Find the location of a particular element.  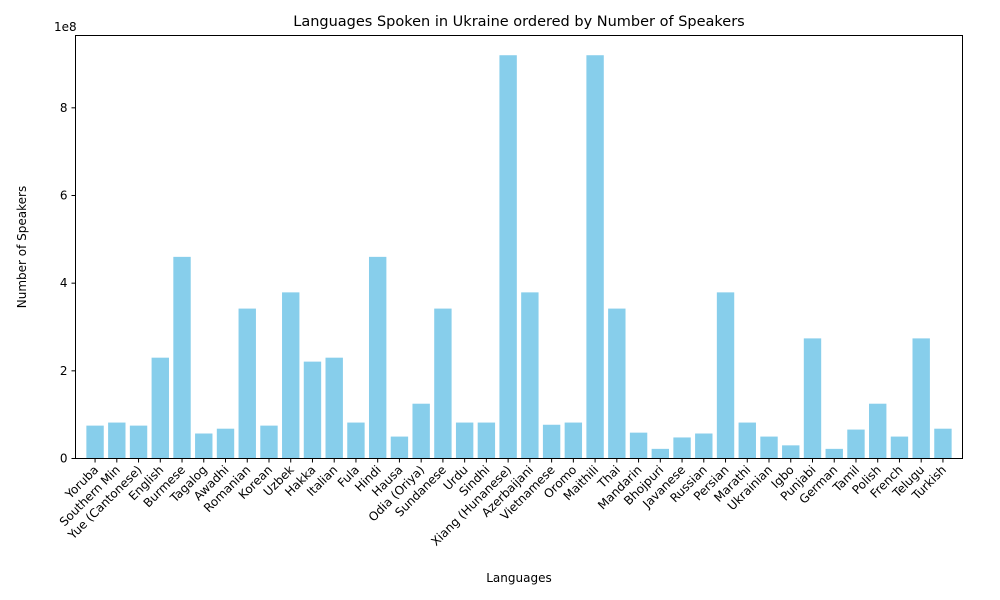

bar-maithili is located at coordinates (595, 257).